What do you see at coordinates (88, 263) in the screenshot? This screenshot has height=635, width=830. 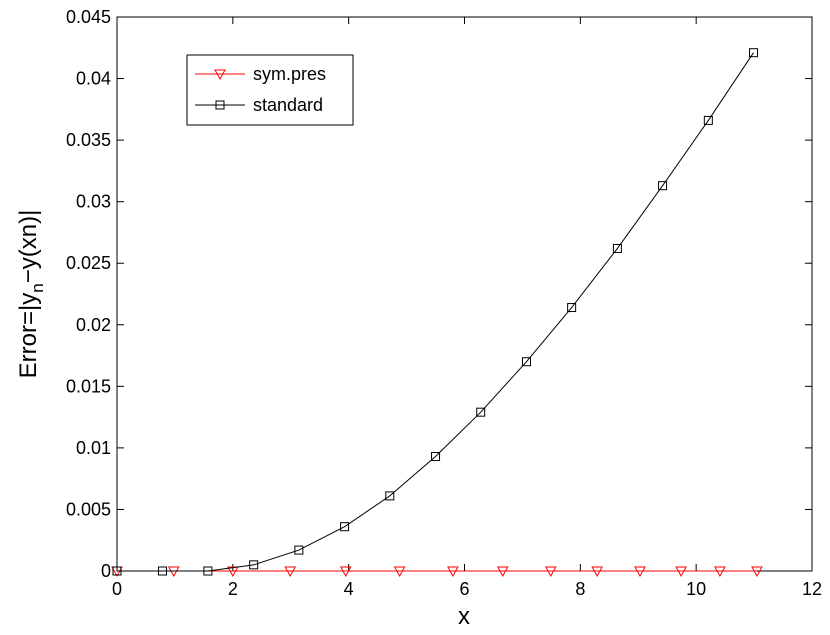 I see `y-tick-label: 0.025` at bounding box center [88, 263].